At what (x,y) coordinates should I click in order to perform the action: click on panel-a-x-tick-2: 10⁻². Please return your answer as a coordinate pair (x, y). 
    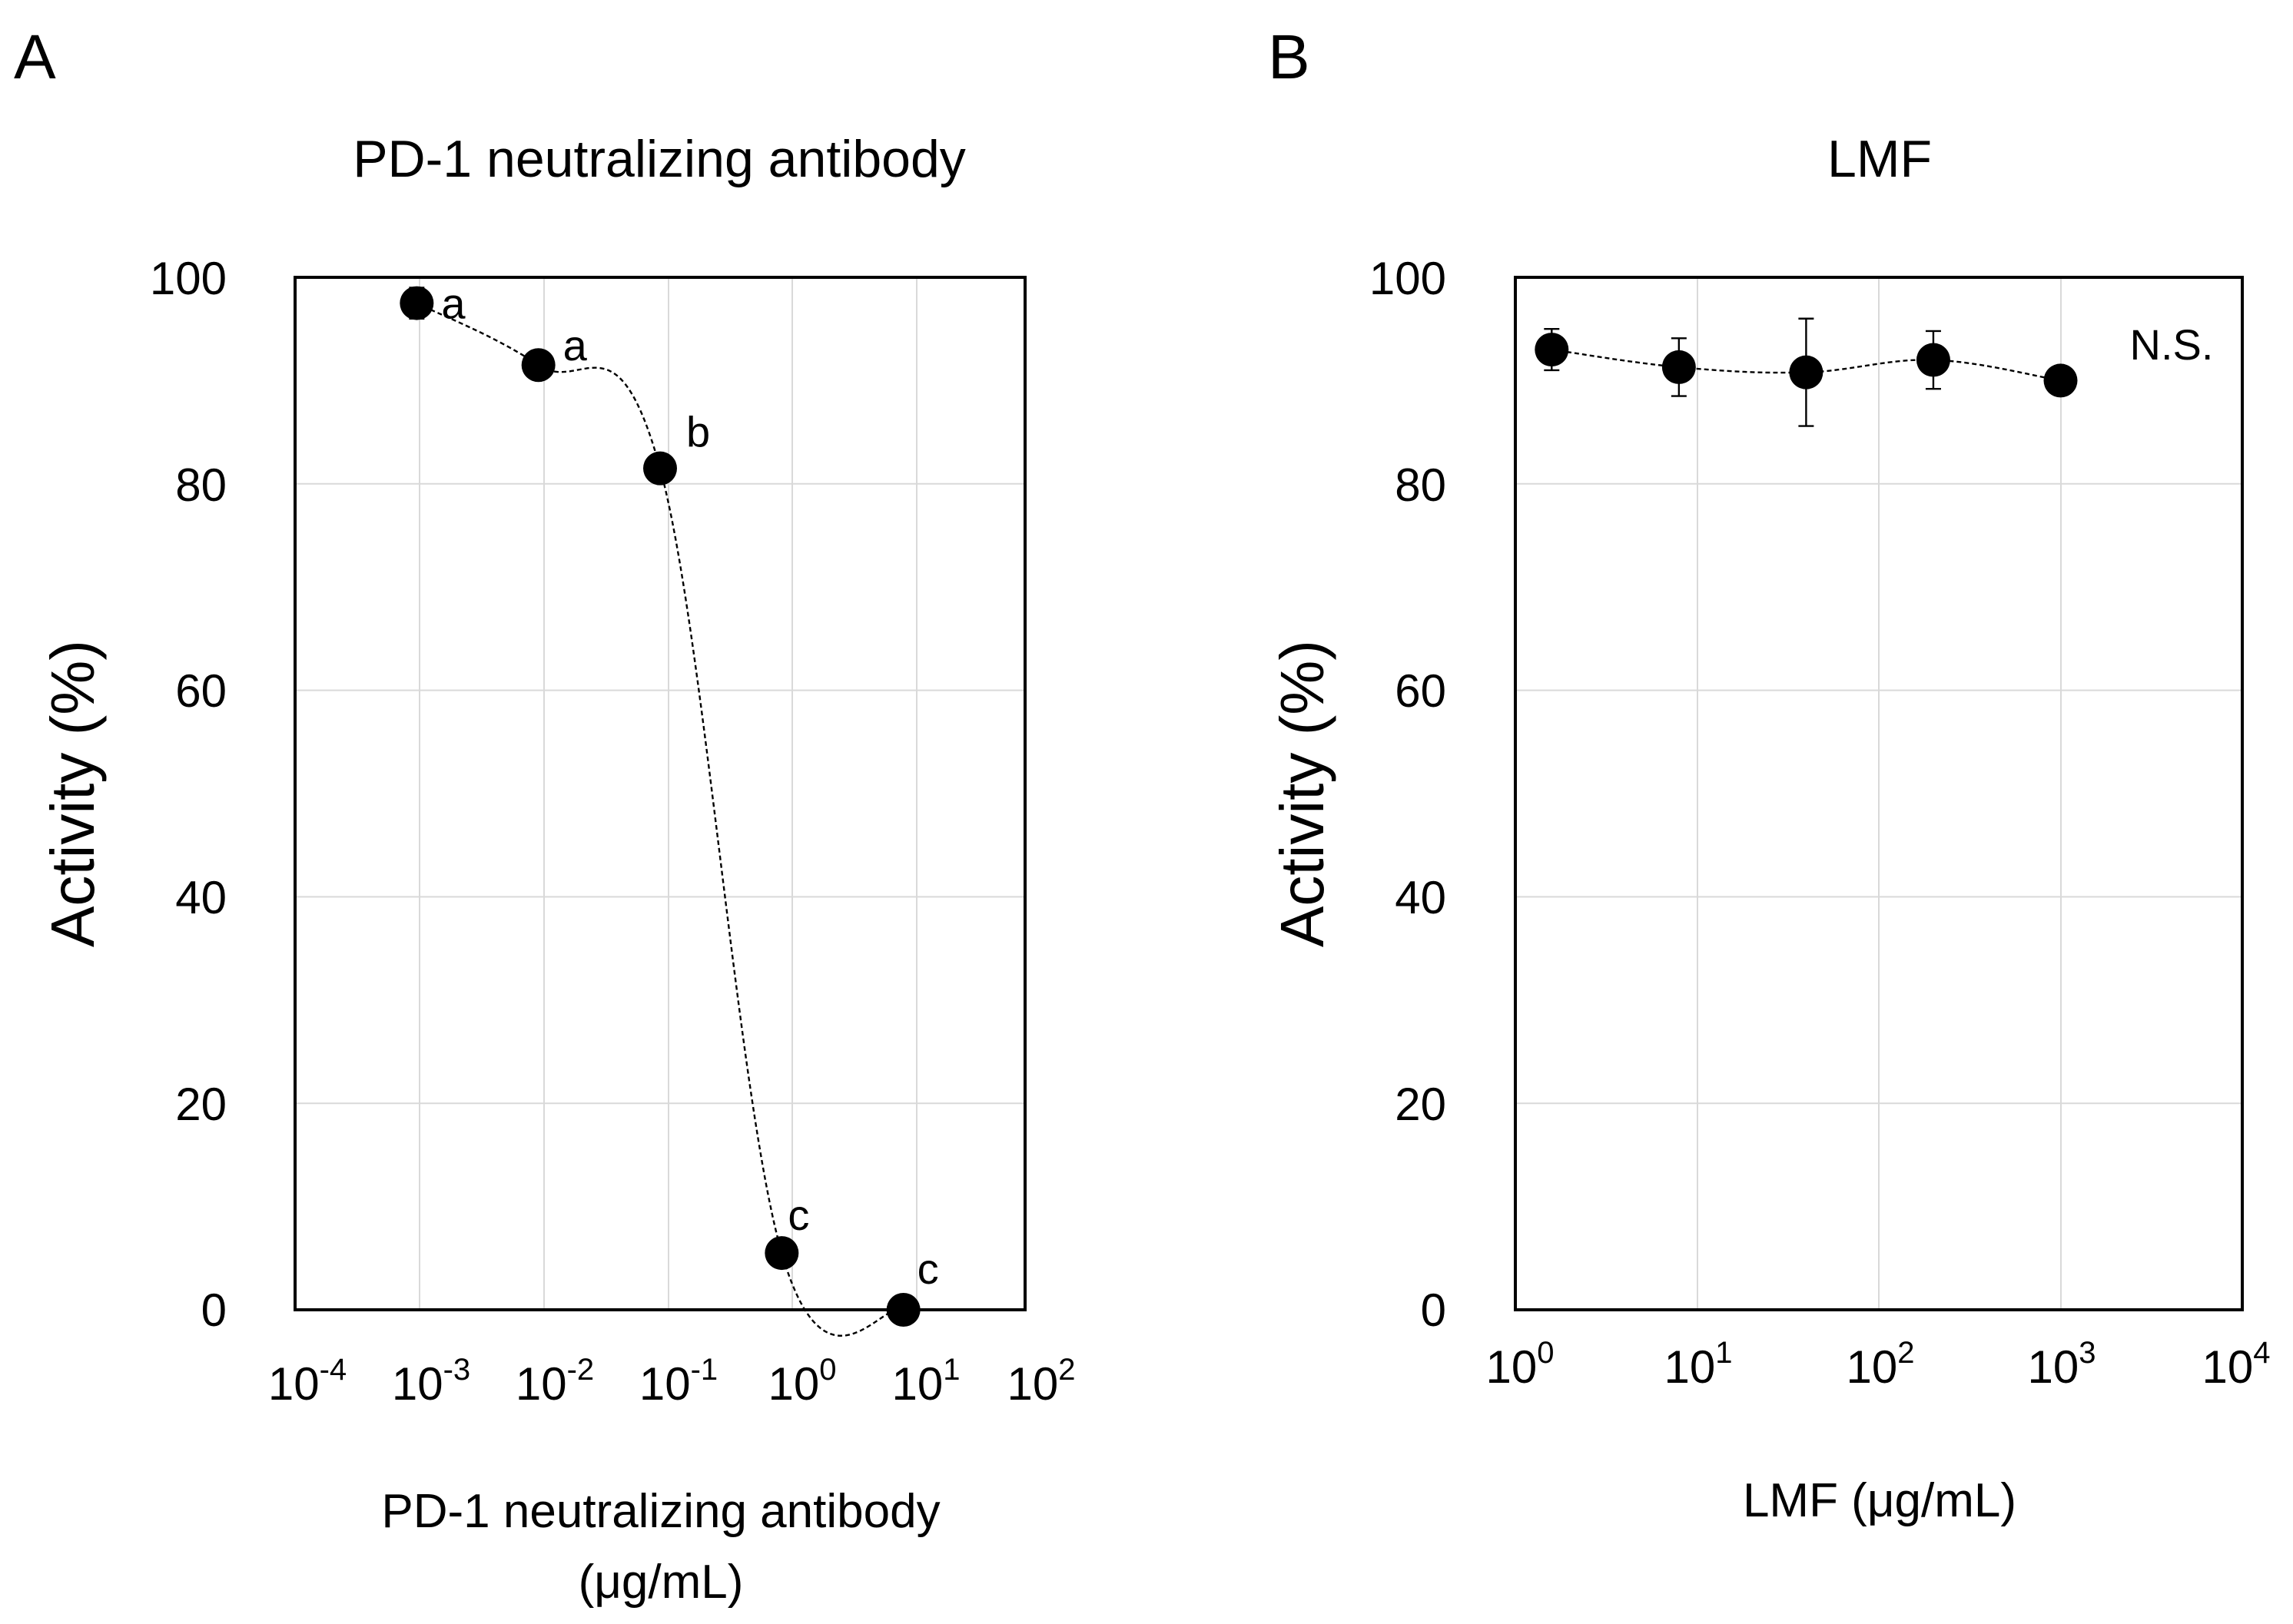
    Looking at the image, I should click on (555, 1381).